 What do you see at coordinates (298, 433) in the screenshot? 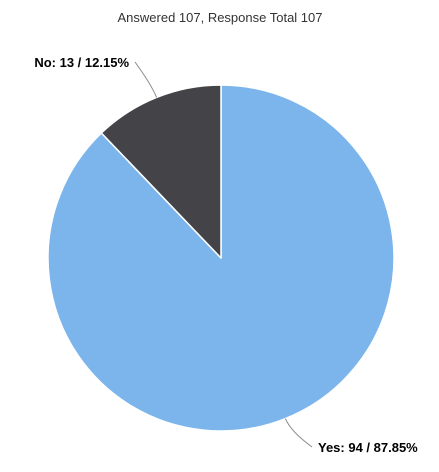
I see `connector-yes` at bounding box center [298, 433].